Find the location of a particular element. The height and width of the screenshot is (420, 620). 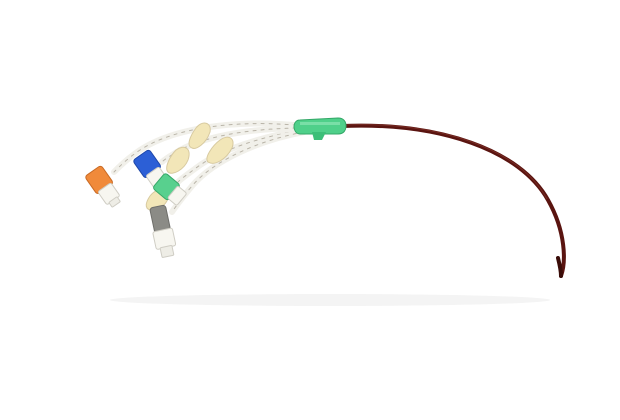

tube-grey-line-stripe is located at coordinates (238, 172).